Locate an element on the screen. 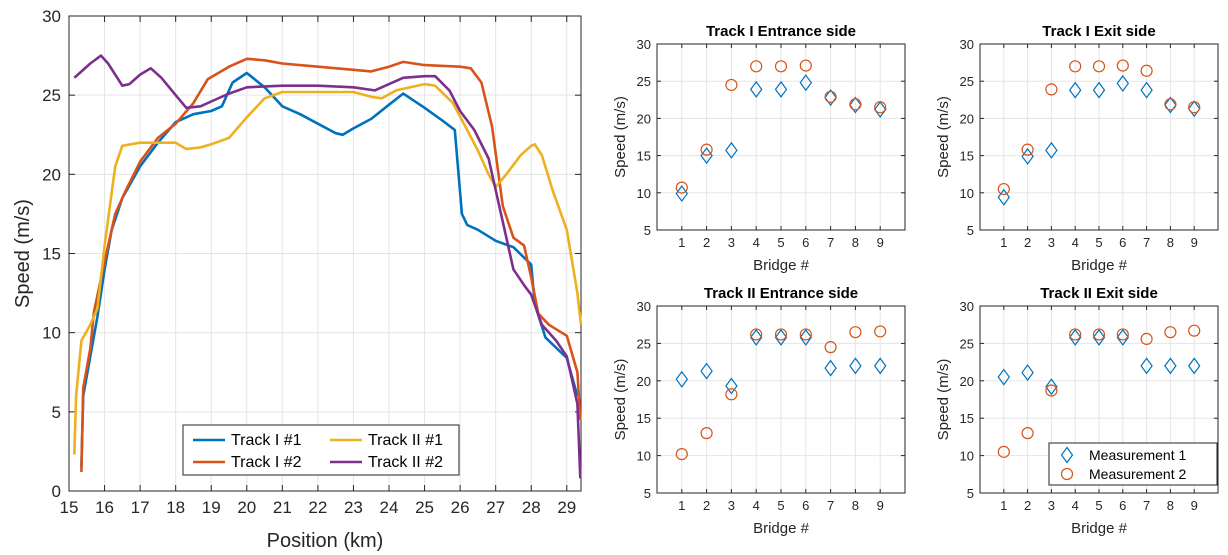  panel-title: Track I Entrance side is located at coordinates (781, 31).